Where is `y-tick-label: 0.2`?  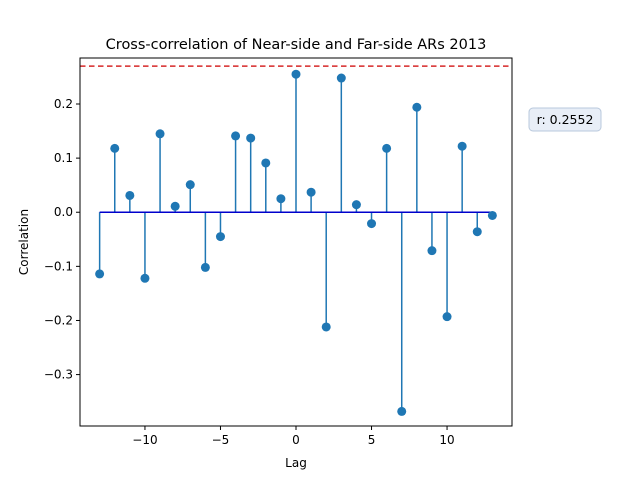 y-tick-label: 0.2 is located at coordinates (63, 104).